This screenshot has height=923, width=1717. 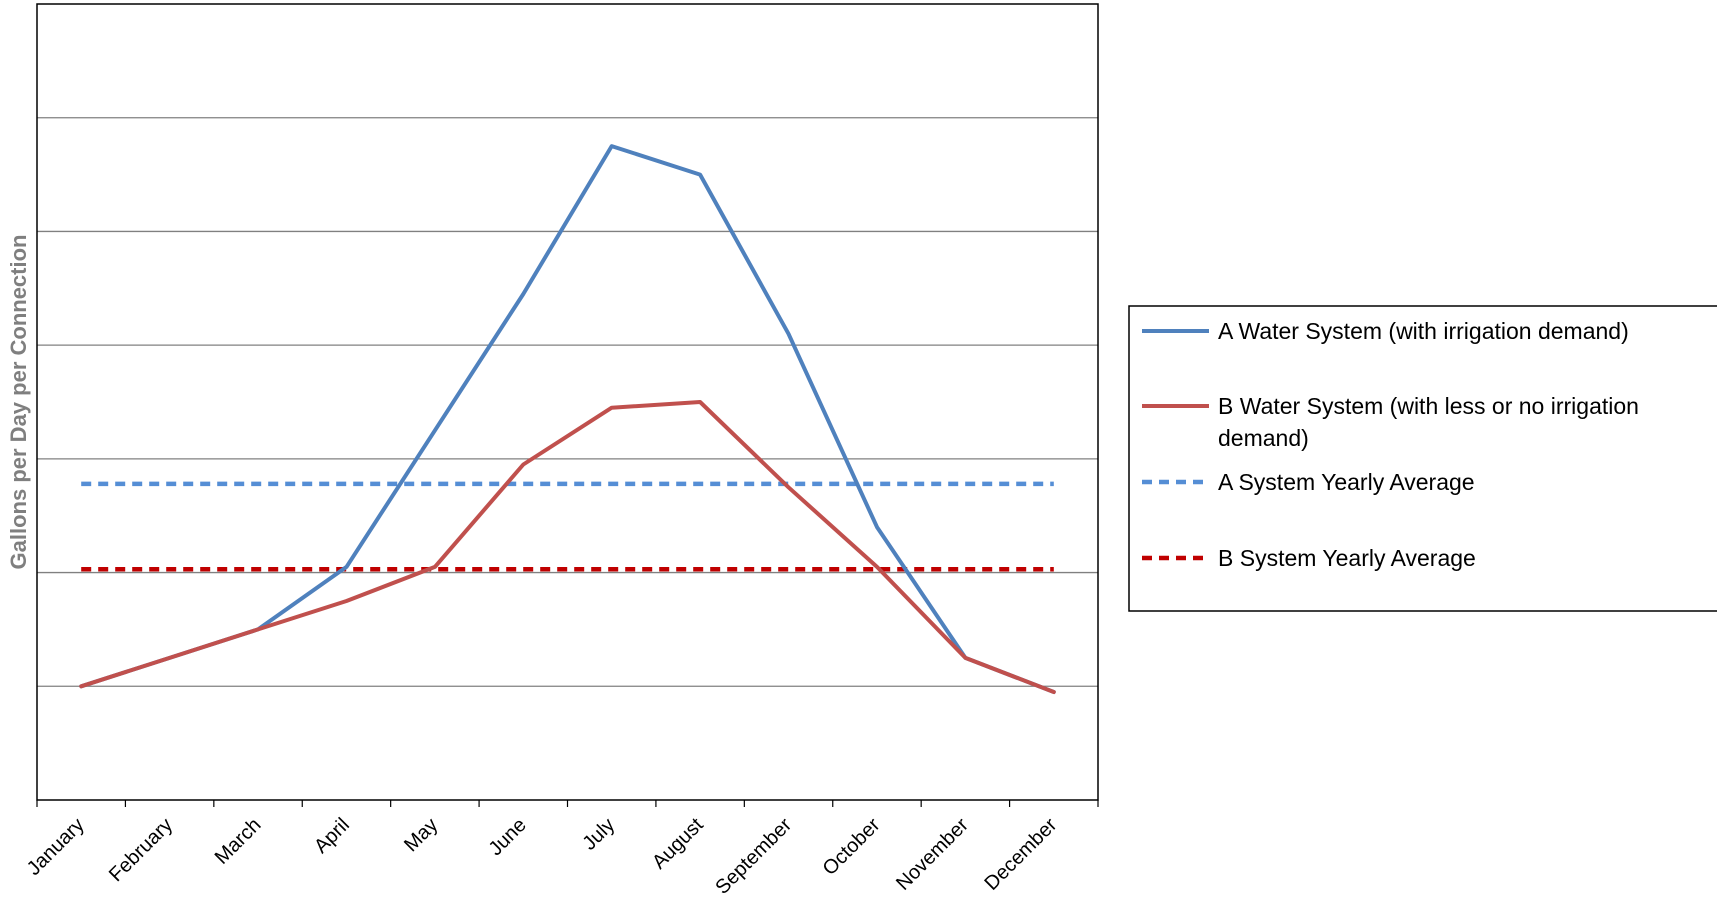 What do you see at coordinates (1423, 331) in the screenshot?
I see `legend-label: A Water System (with irrigation demand)` at bounding box center [1423, 331].